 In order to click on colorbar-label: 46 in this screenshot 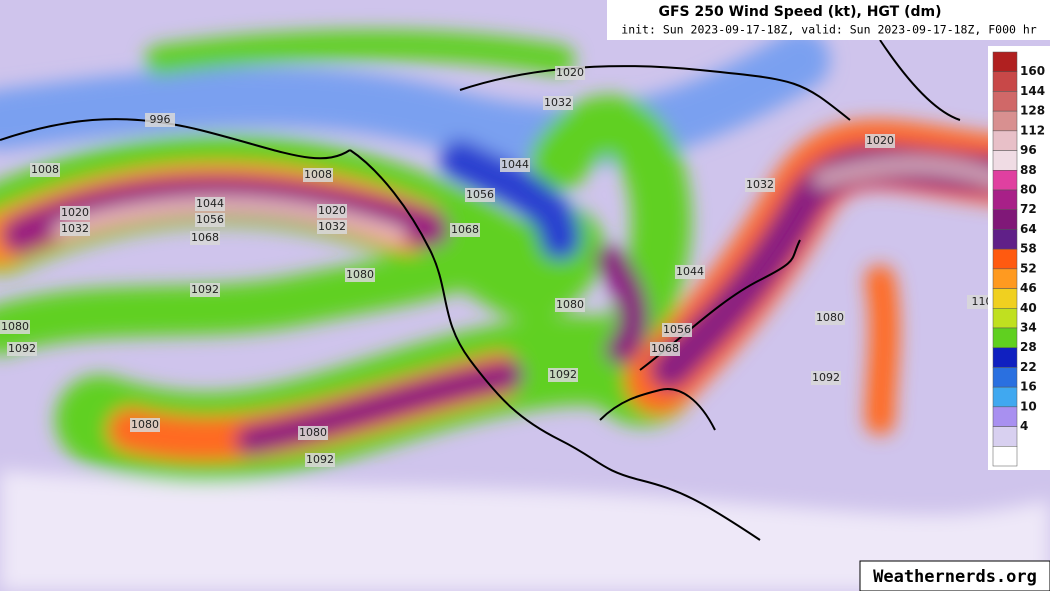, I will do `click(1028, 288)`.